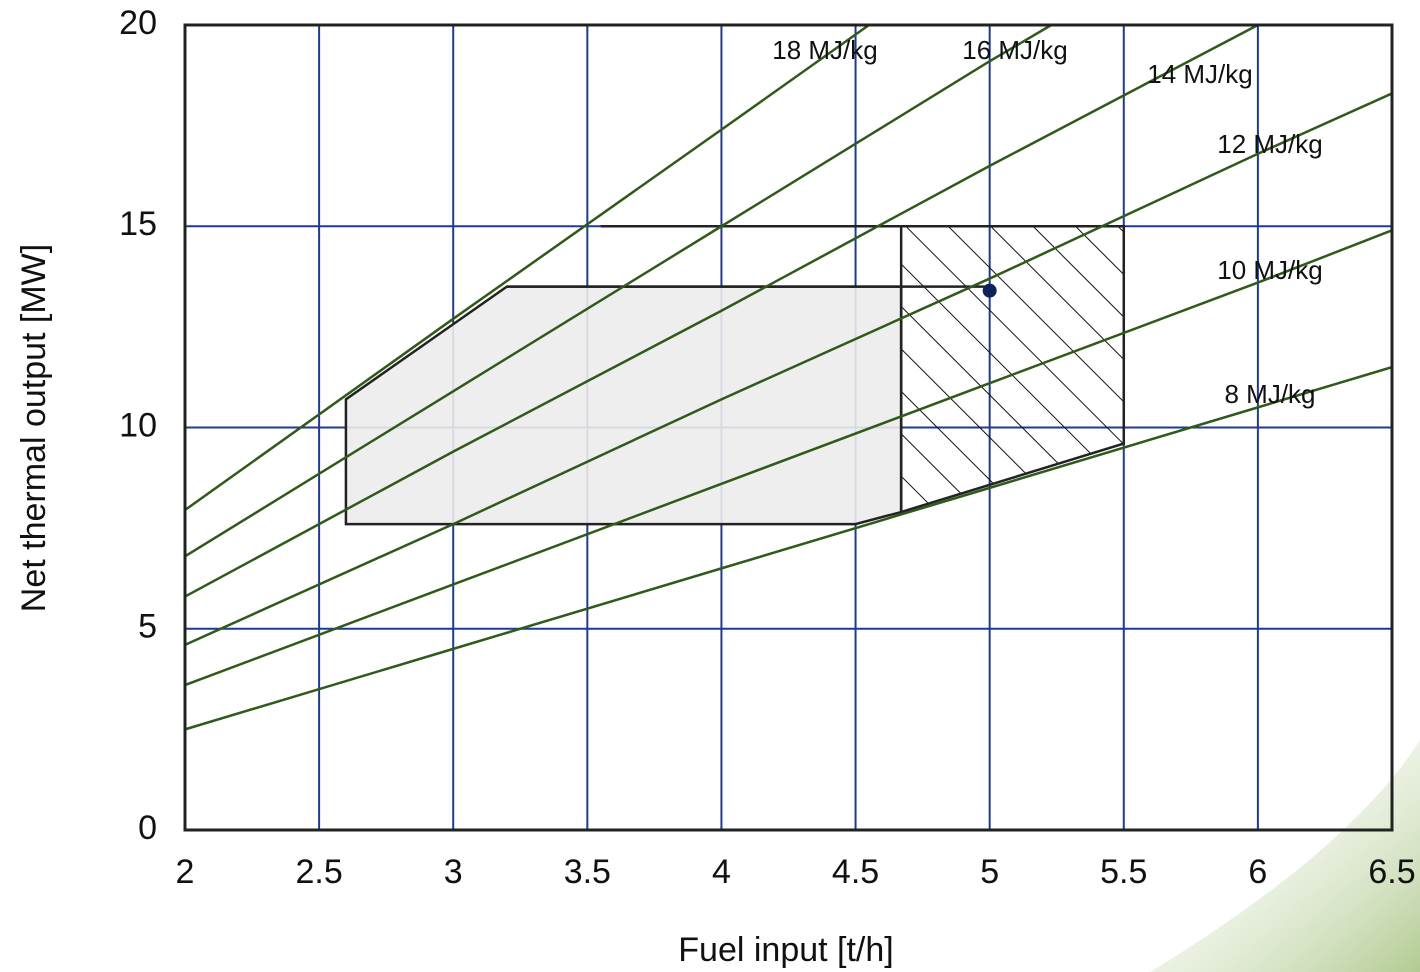 The image size is (1420, 972). What do you see at coordinates (1015, 50) in the screenshot?
I see `curve-label: 16 MJ/kg` at bounding box center [1015, 50].